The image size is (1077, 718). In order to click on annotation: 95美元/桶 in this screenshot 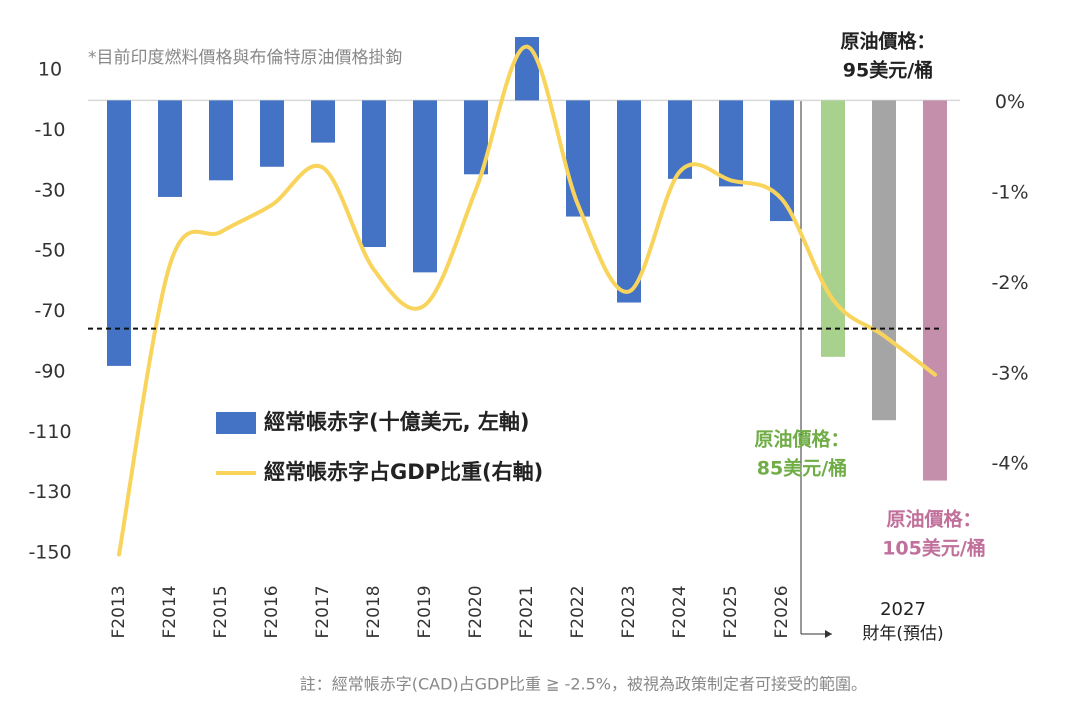, I will do `click(888, 70)`.